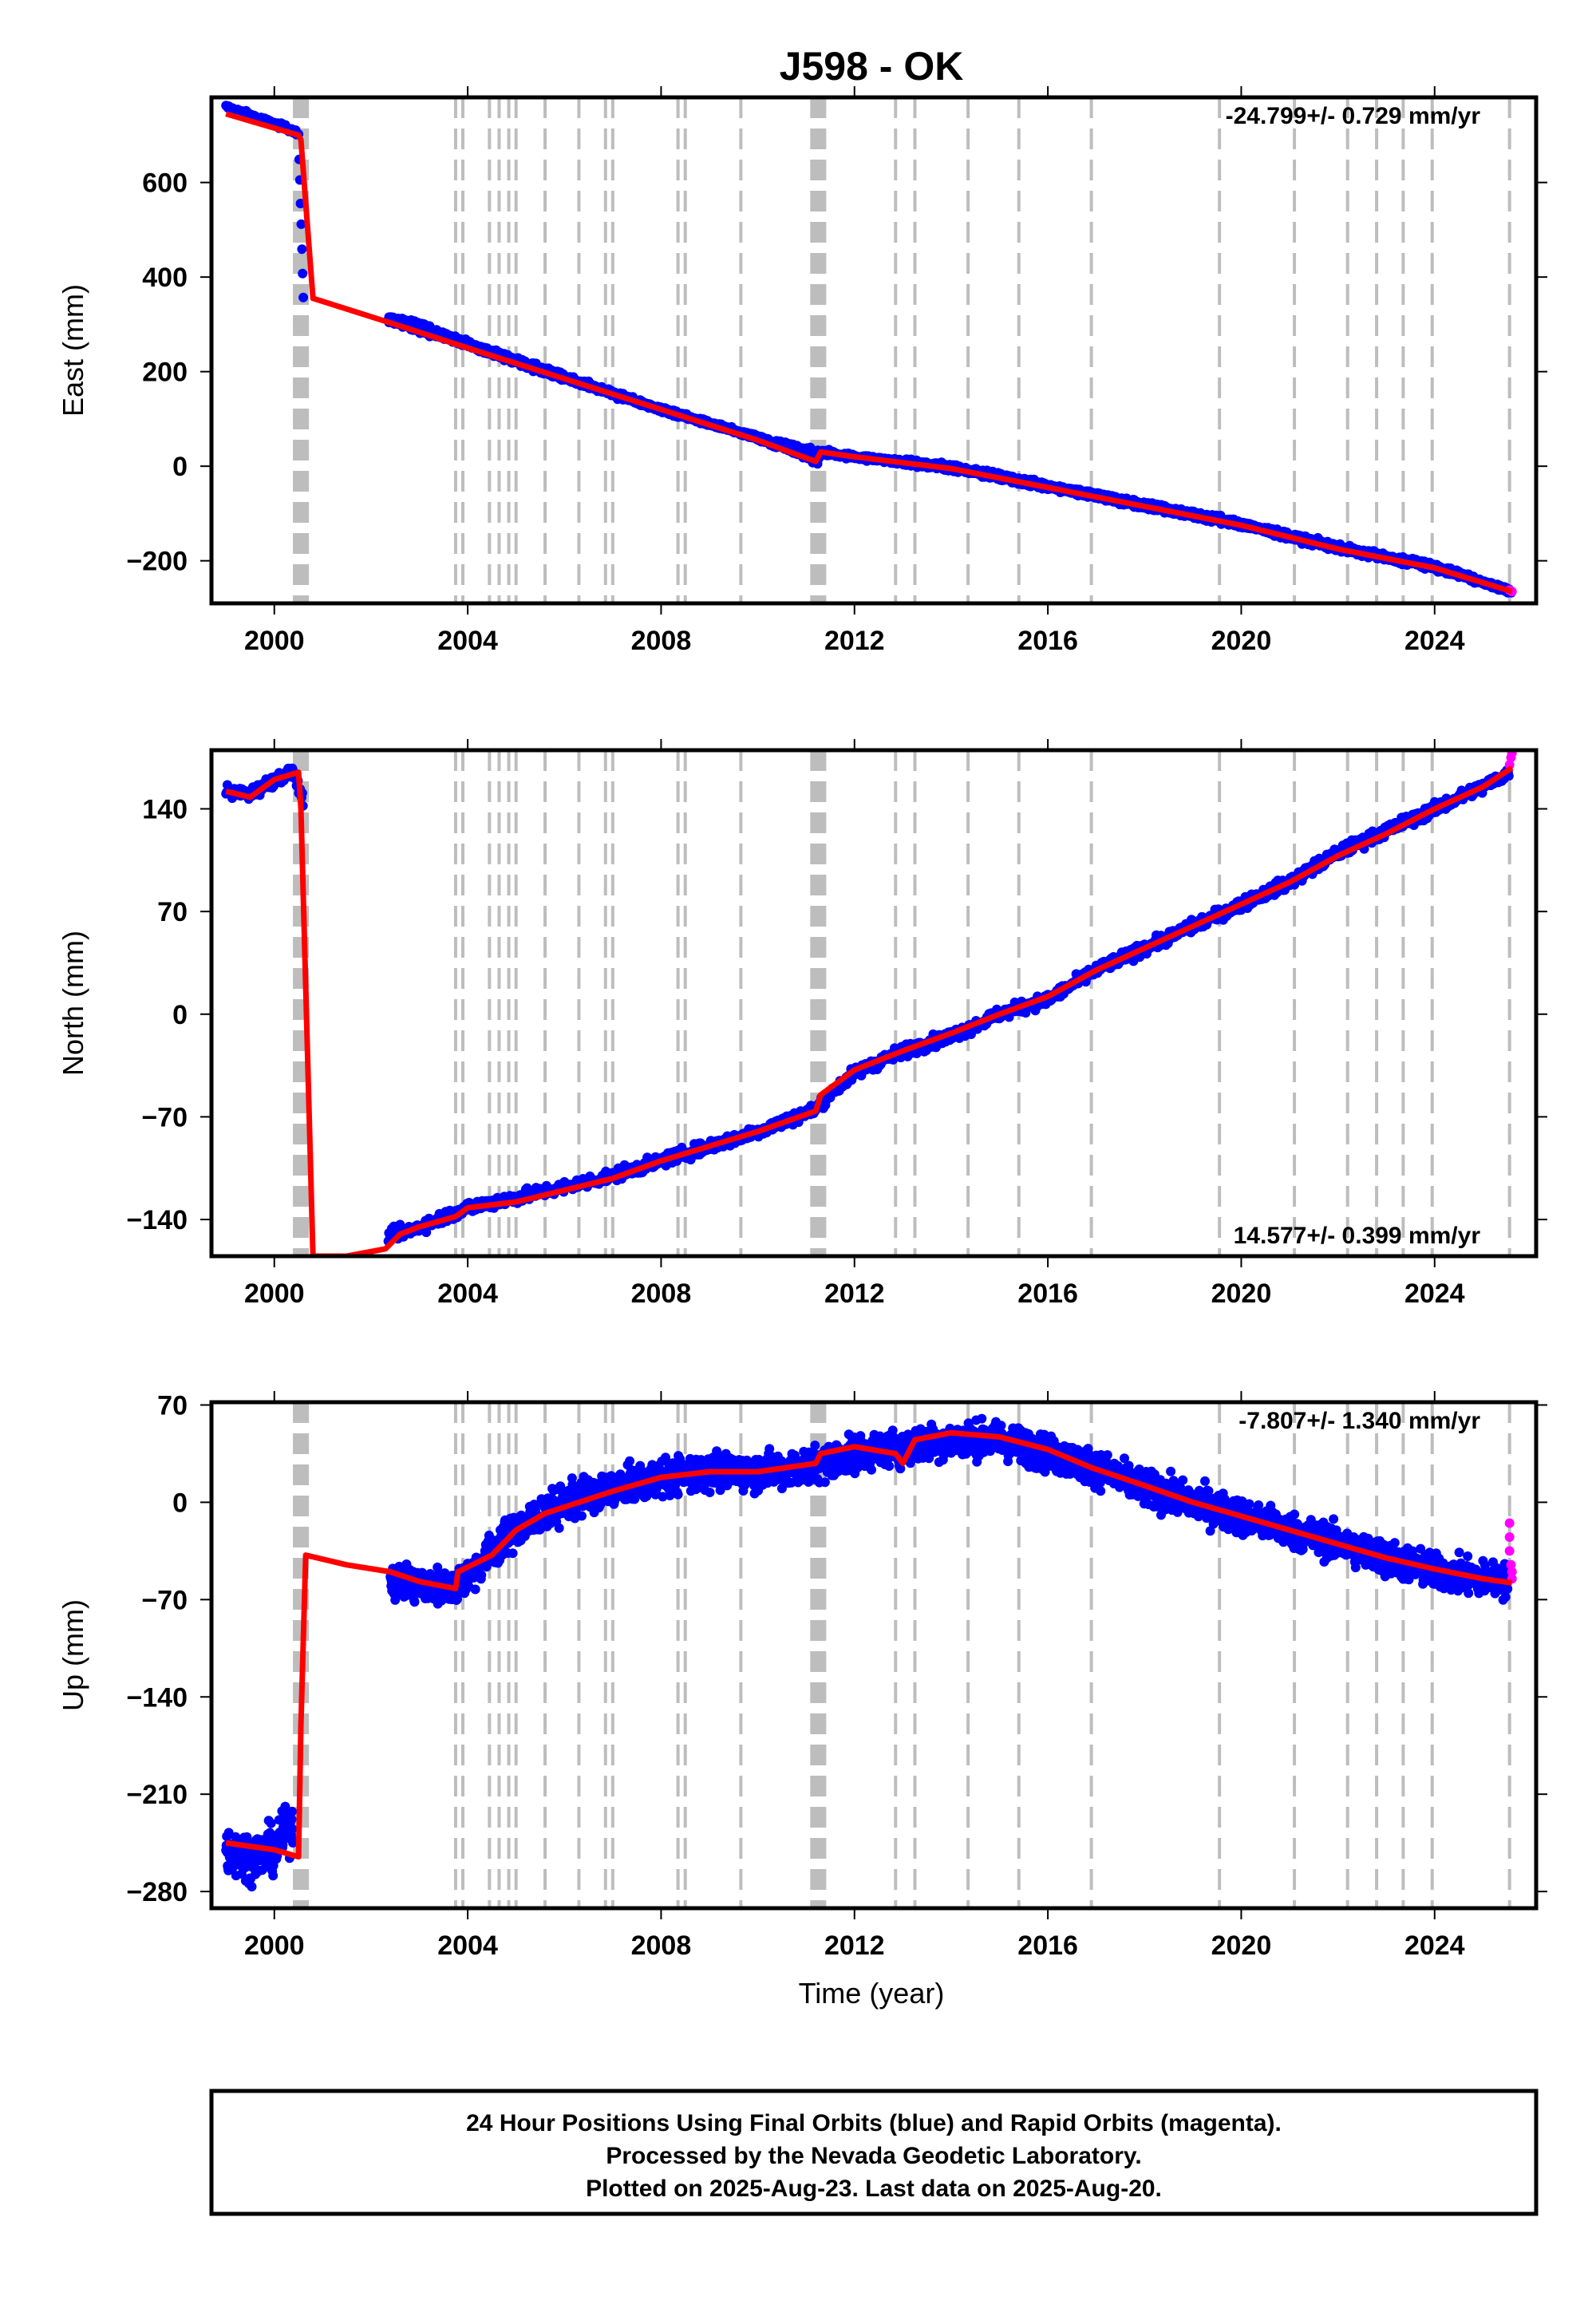 The width and height of the screenshot is (1596, 2316). What do you see at coordinates (274, 641) in the screenshot?
I see `x-tick-label: 2000` at bounding box center [274, 641].